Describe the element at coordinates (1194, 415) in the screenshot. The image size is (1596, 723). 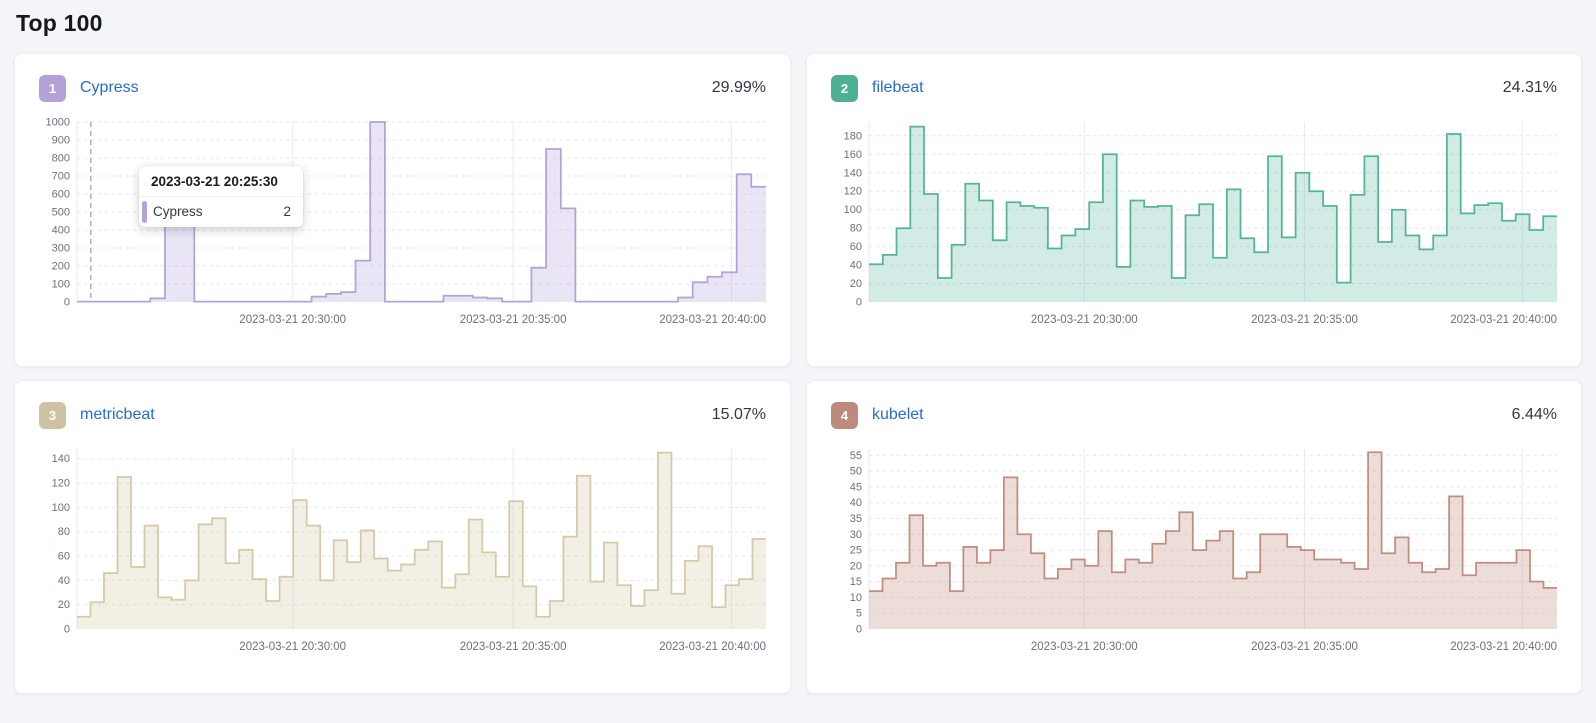
I see `card-header: 4 kubelet 6.44%` at that location.